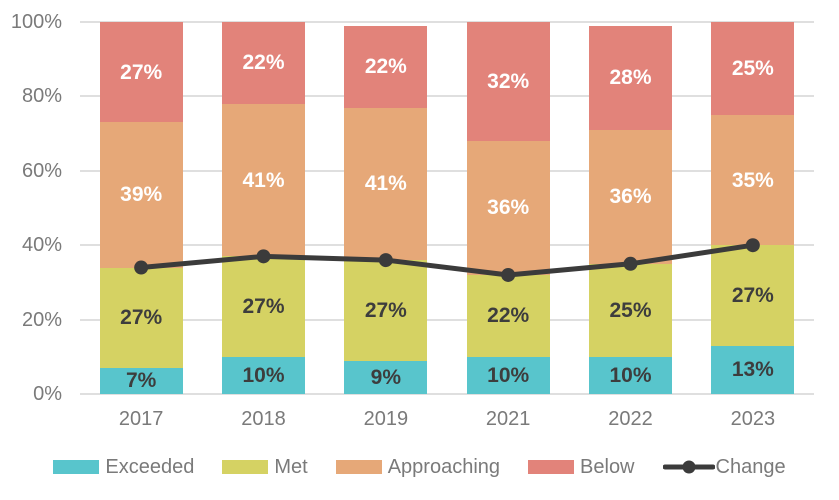  I want to click on x-axis-label: 2021, so click(508, 419).